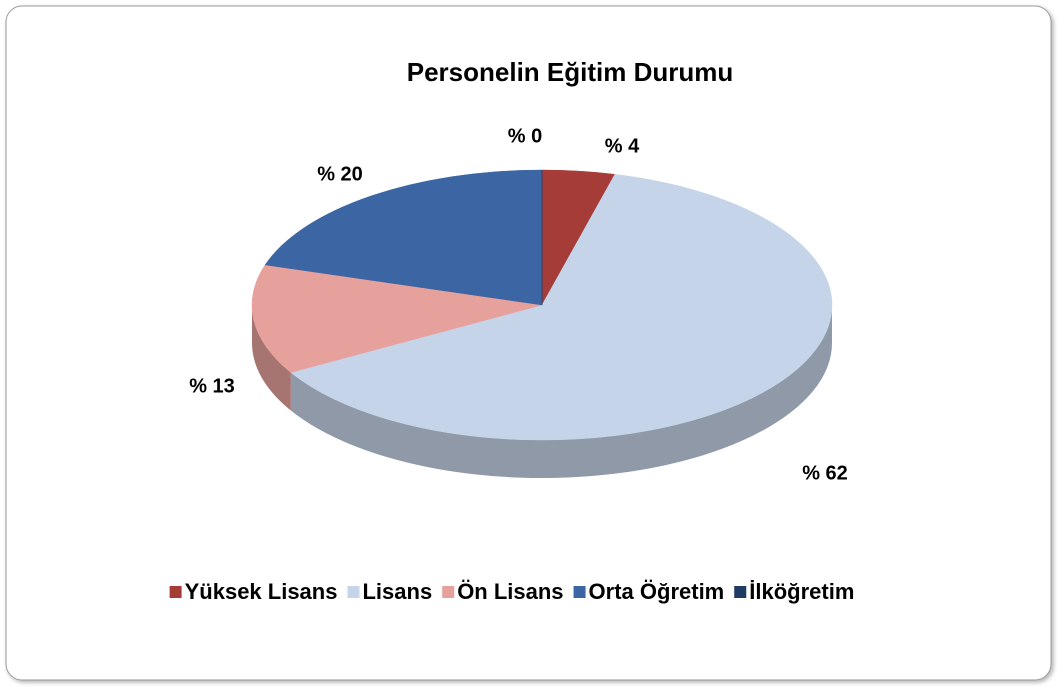 The height and width of the screenshot is (687, 1059). I want to click on legend-label: Orta Öğretim, so click(657, 591).